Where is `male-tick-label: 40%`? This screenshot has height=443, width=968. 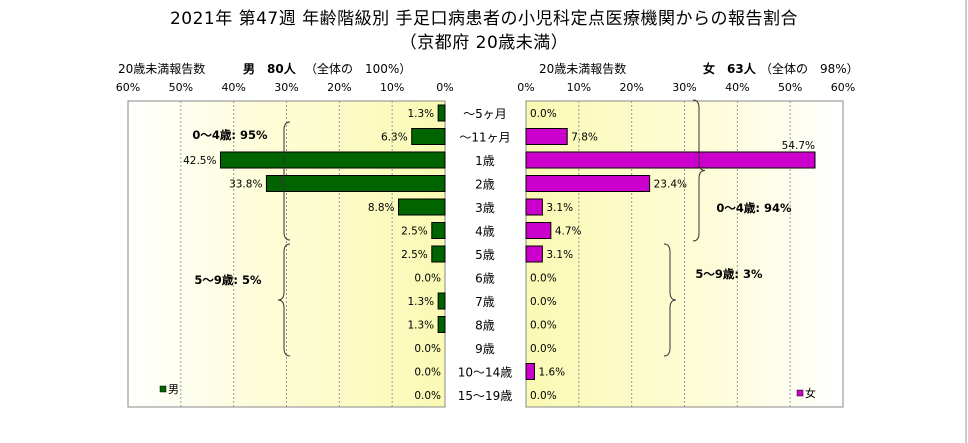
male-tick-label: 40% is located at coordinates (233, 87).